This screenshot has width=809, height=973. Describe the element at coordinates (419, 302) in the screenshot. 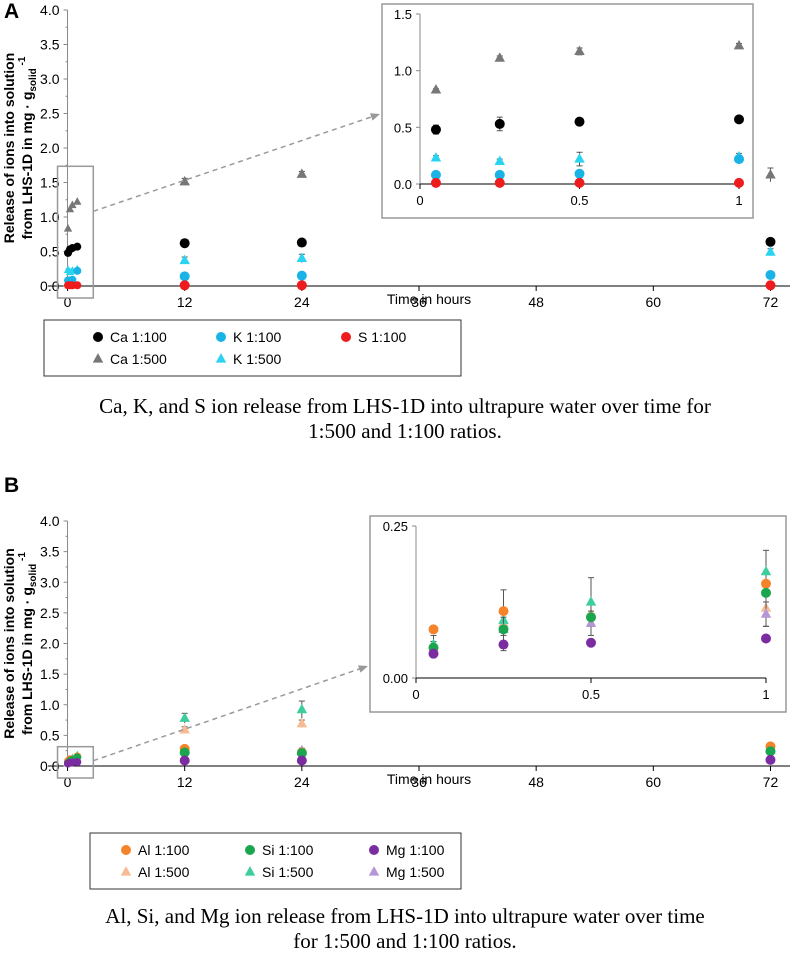

I see `x-tick-label: 36` at that location.